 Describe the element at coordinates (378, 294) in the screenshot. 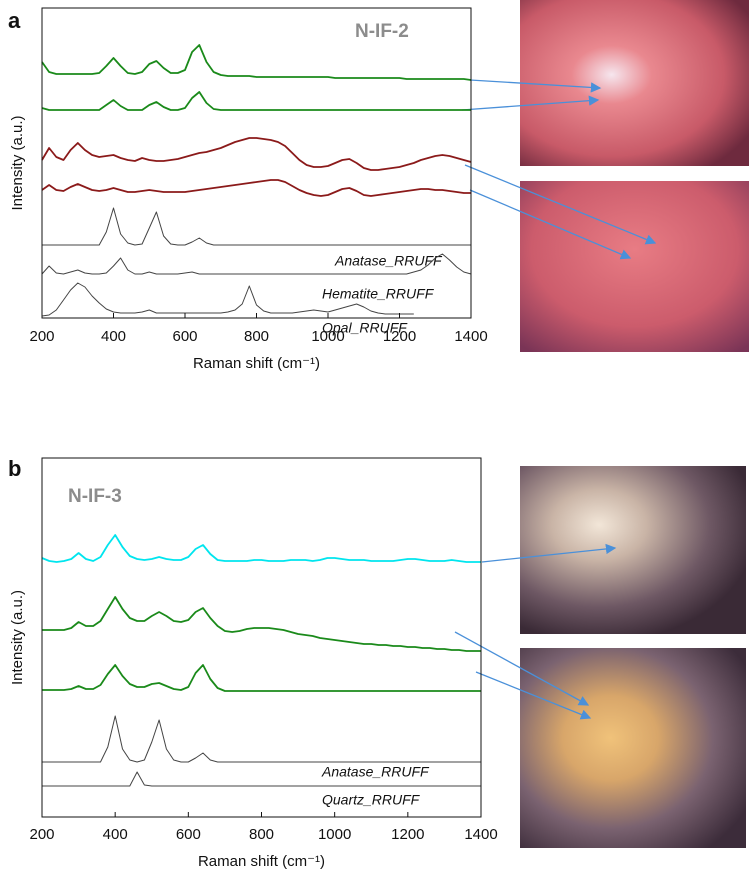

I see `reference-label: Hematite_RRUFF` at that location.